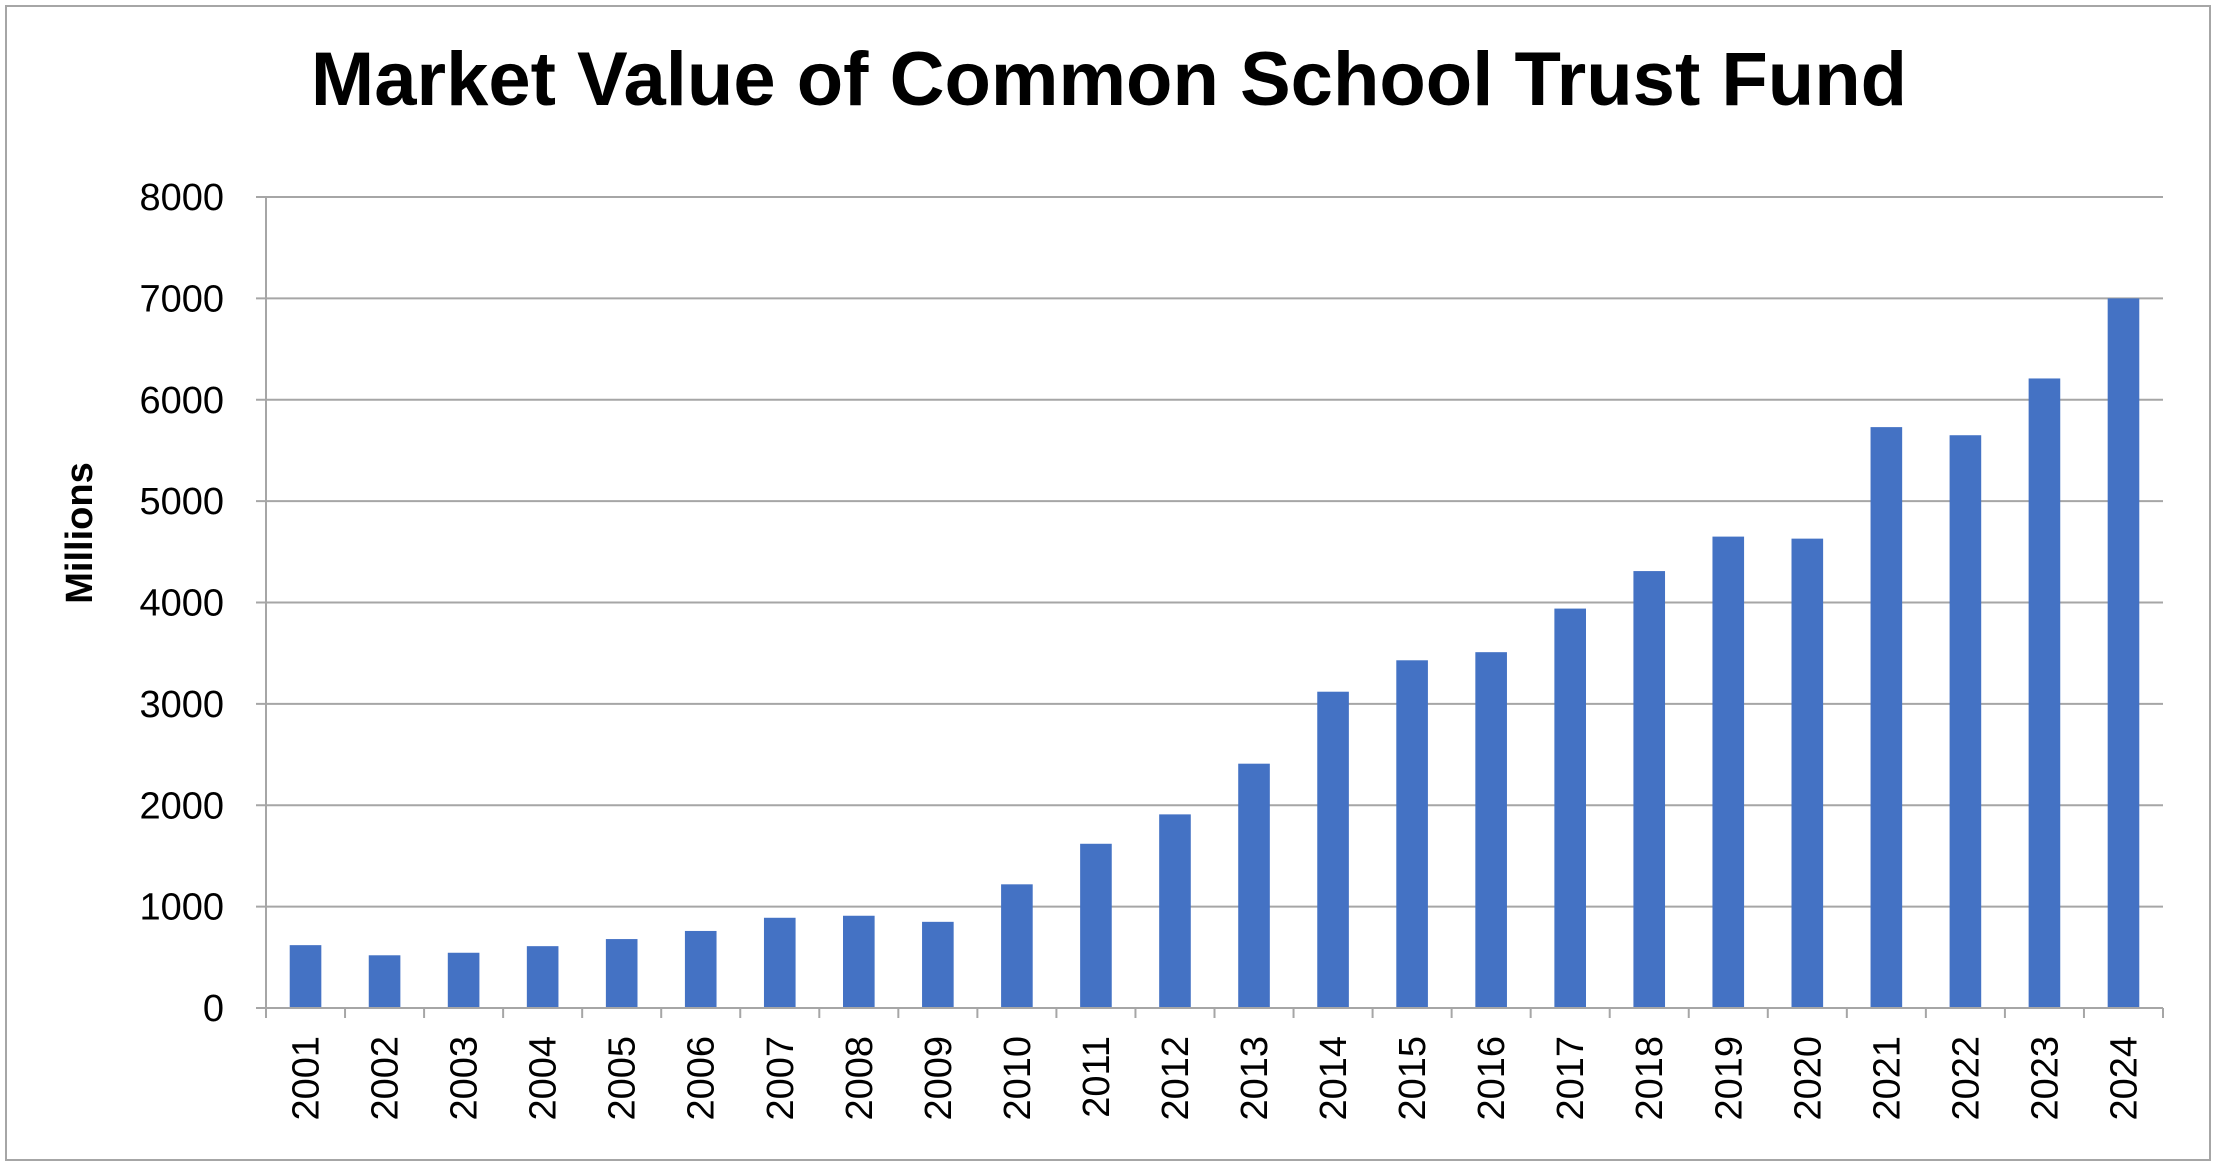 The height and width of the screenshot is (1168, 2218). What do you see at coordinates (1571, 1078) in the screenshot?
I see `x-tick-label-2017: 2017` at bounding box center [1571, 1078].